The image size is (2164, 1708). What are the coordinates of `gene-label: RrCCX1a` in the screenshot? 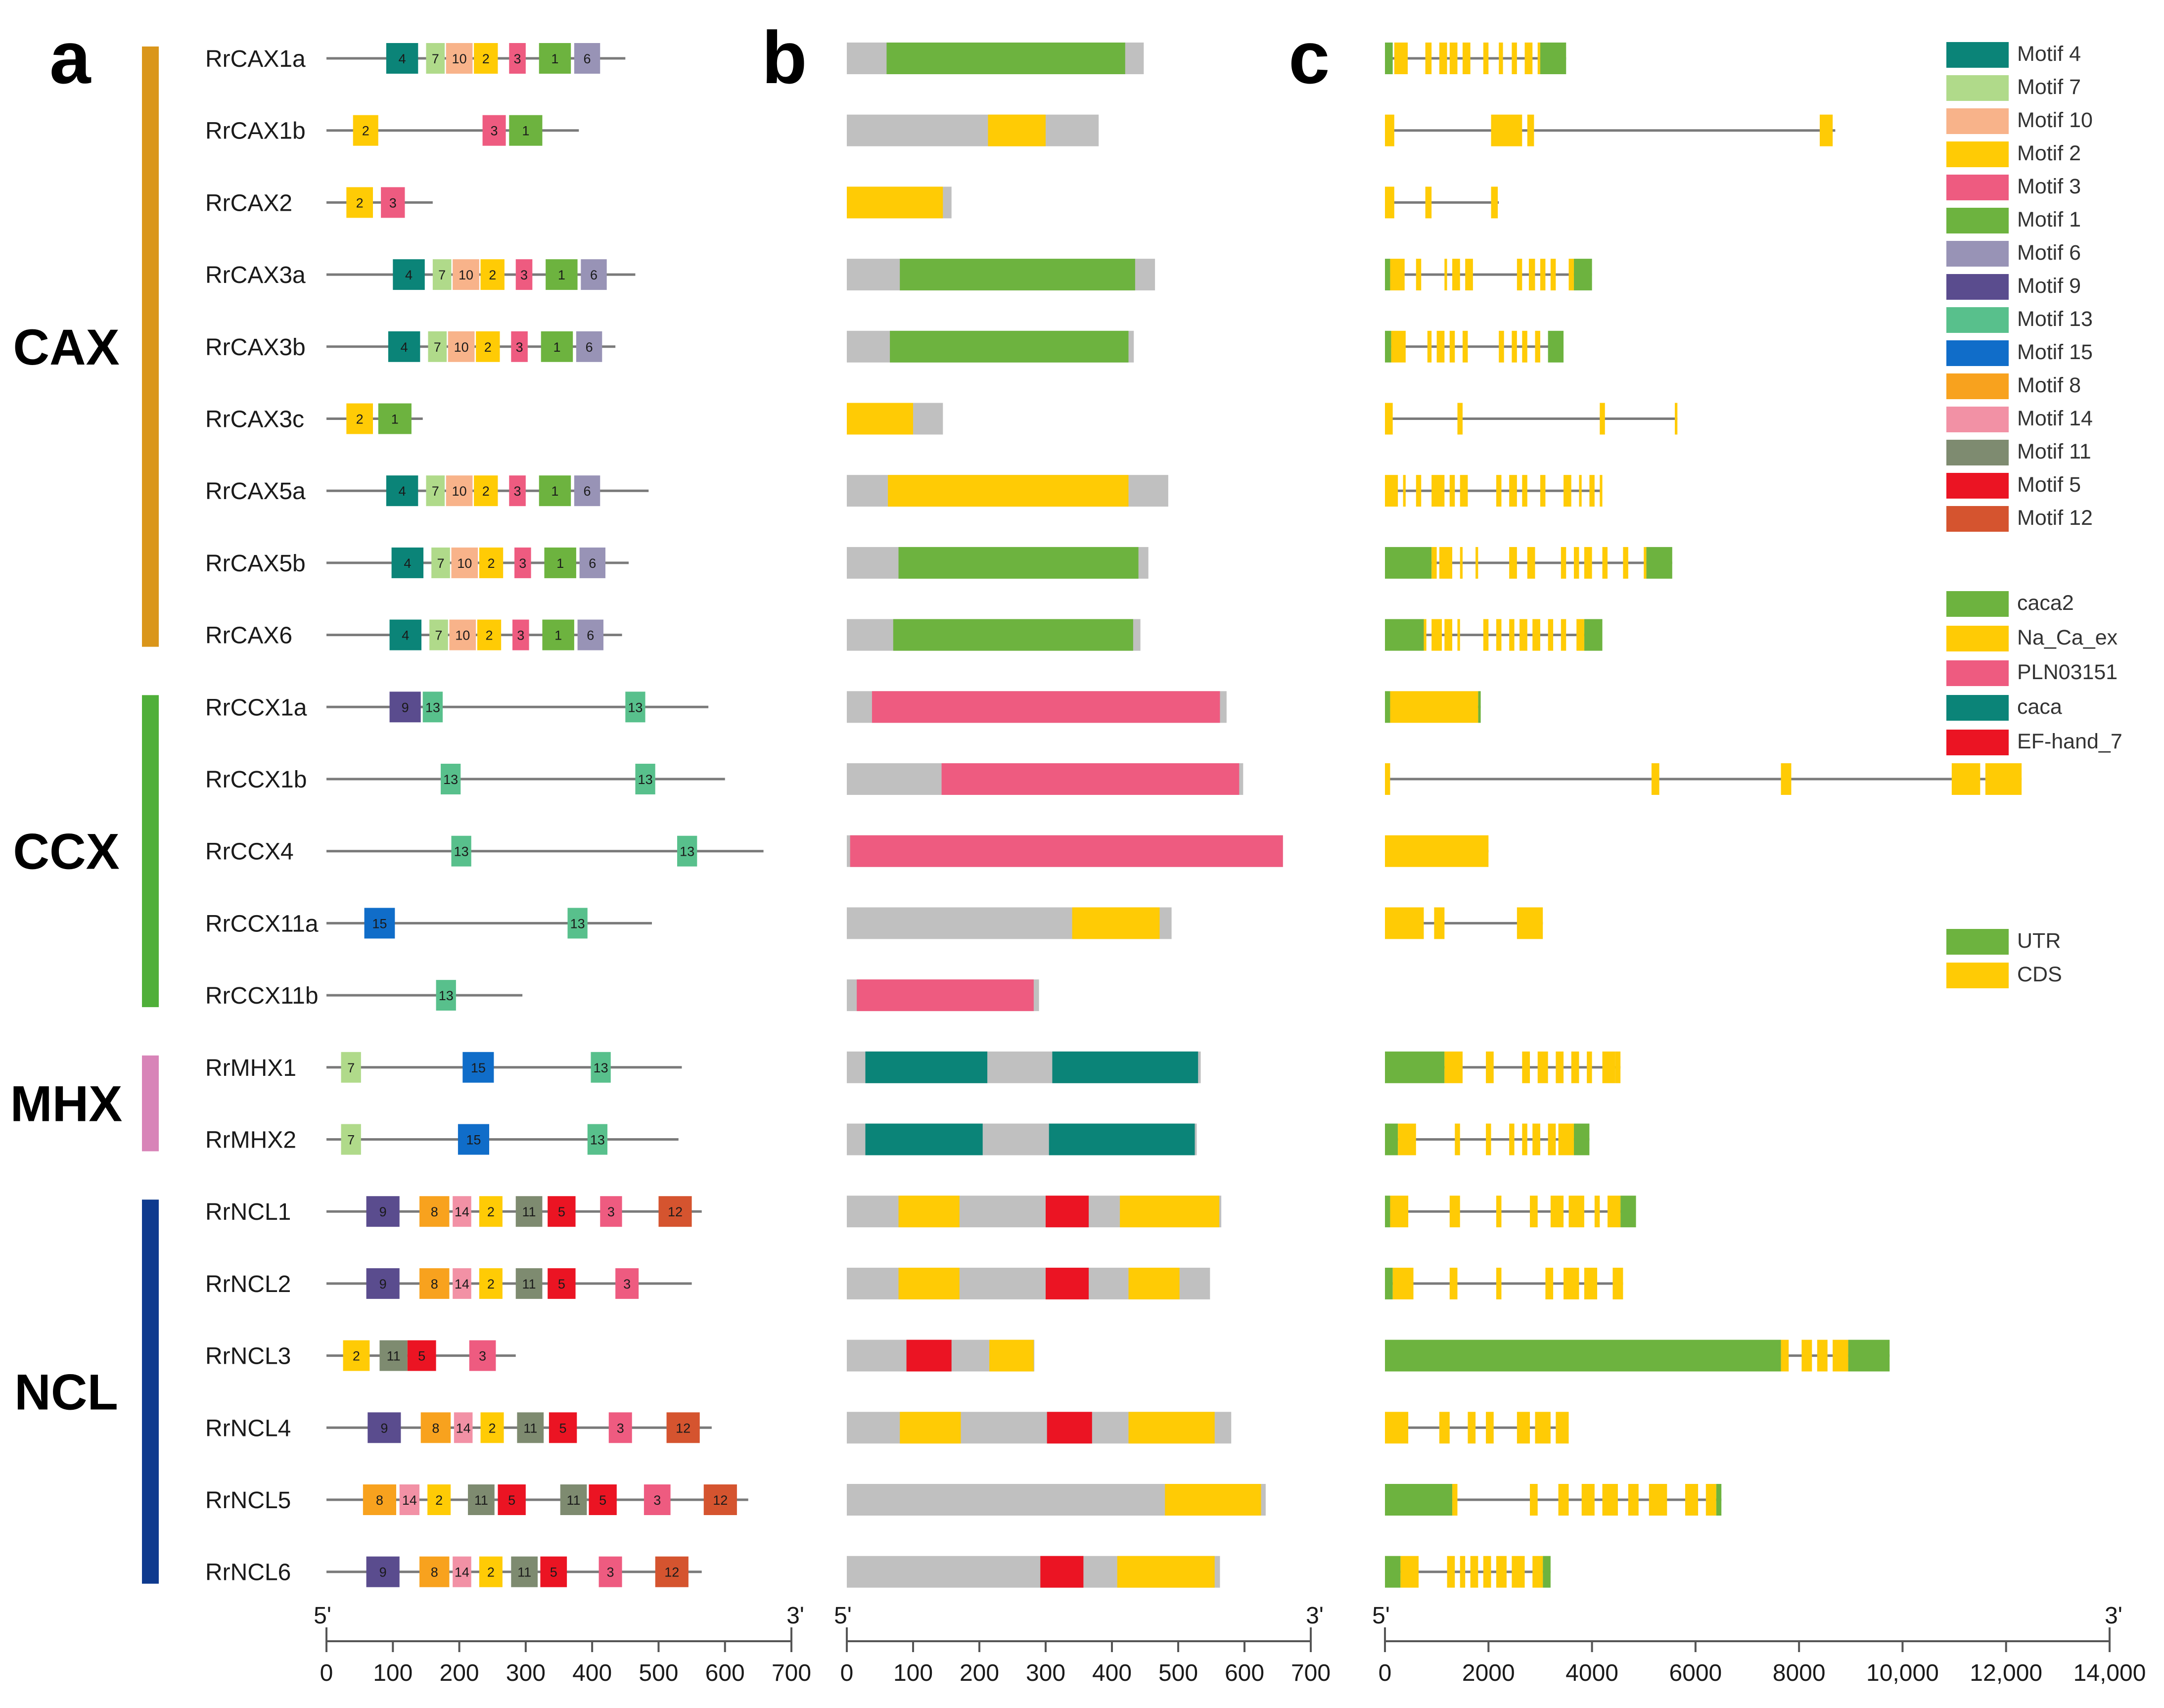 It's located at (256, 707).